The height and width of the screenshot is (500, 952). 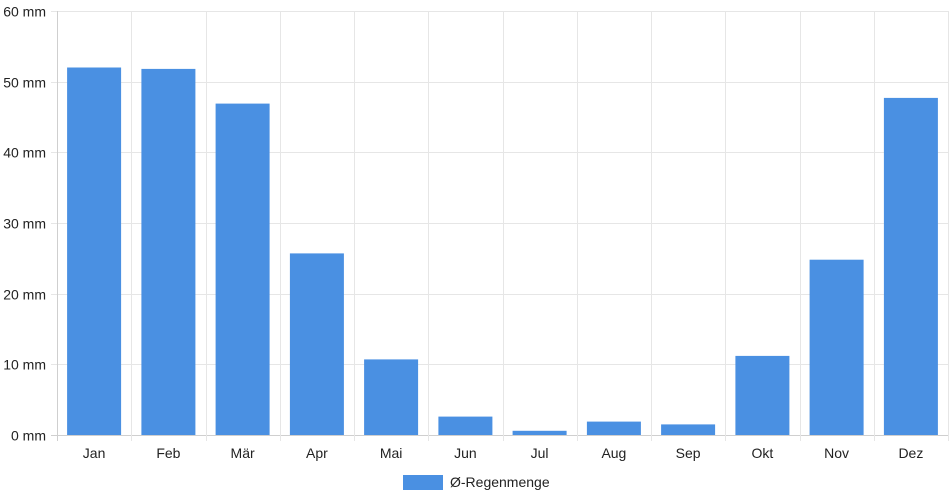 I want to click on legend: Ø-Regenmenge, so click(x=476, y=482).